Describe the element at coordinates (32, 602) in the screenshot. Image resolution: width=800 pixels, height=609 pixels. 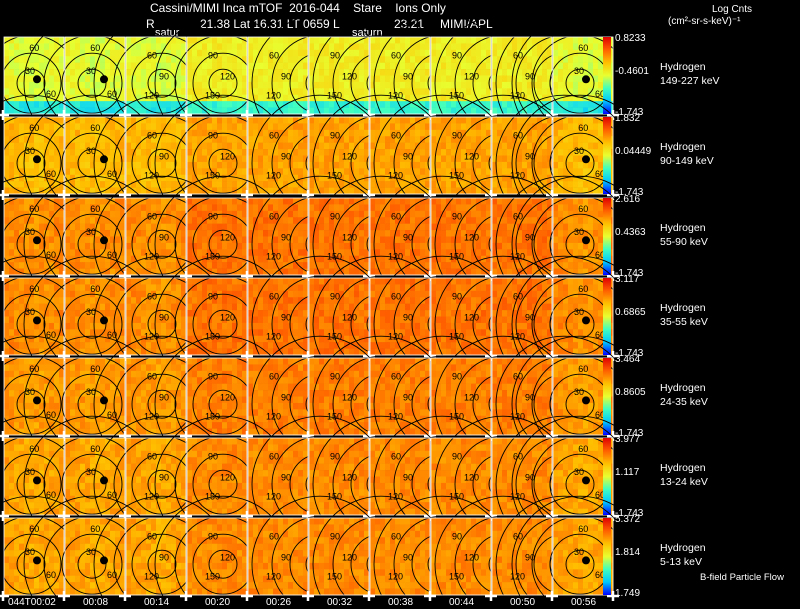
I see `time-tick: 044T00:02` at that location.